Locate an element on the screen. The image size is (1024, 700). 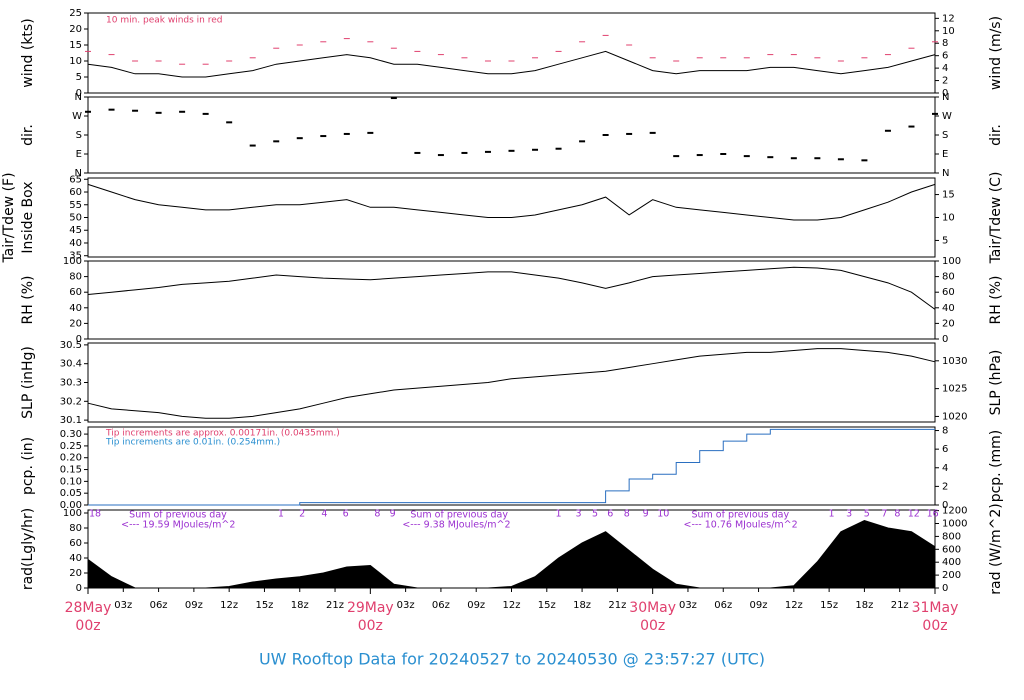
y-tick-label: 0.25 is located at coordinates (71, 446).